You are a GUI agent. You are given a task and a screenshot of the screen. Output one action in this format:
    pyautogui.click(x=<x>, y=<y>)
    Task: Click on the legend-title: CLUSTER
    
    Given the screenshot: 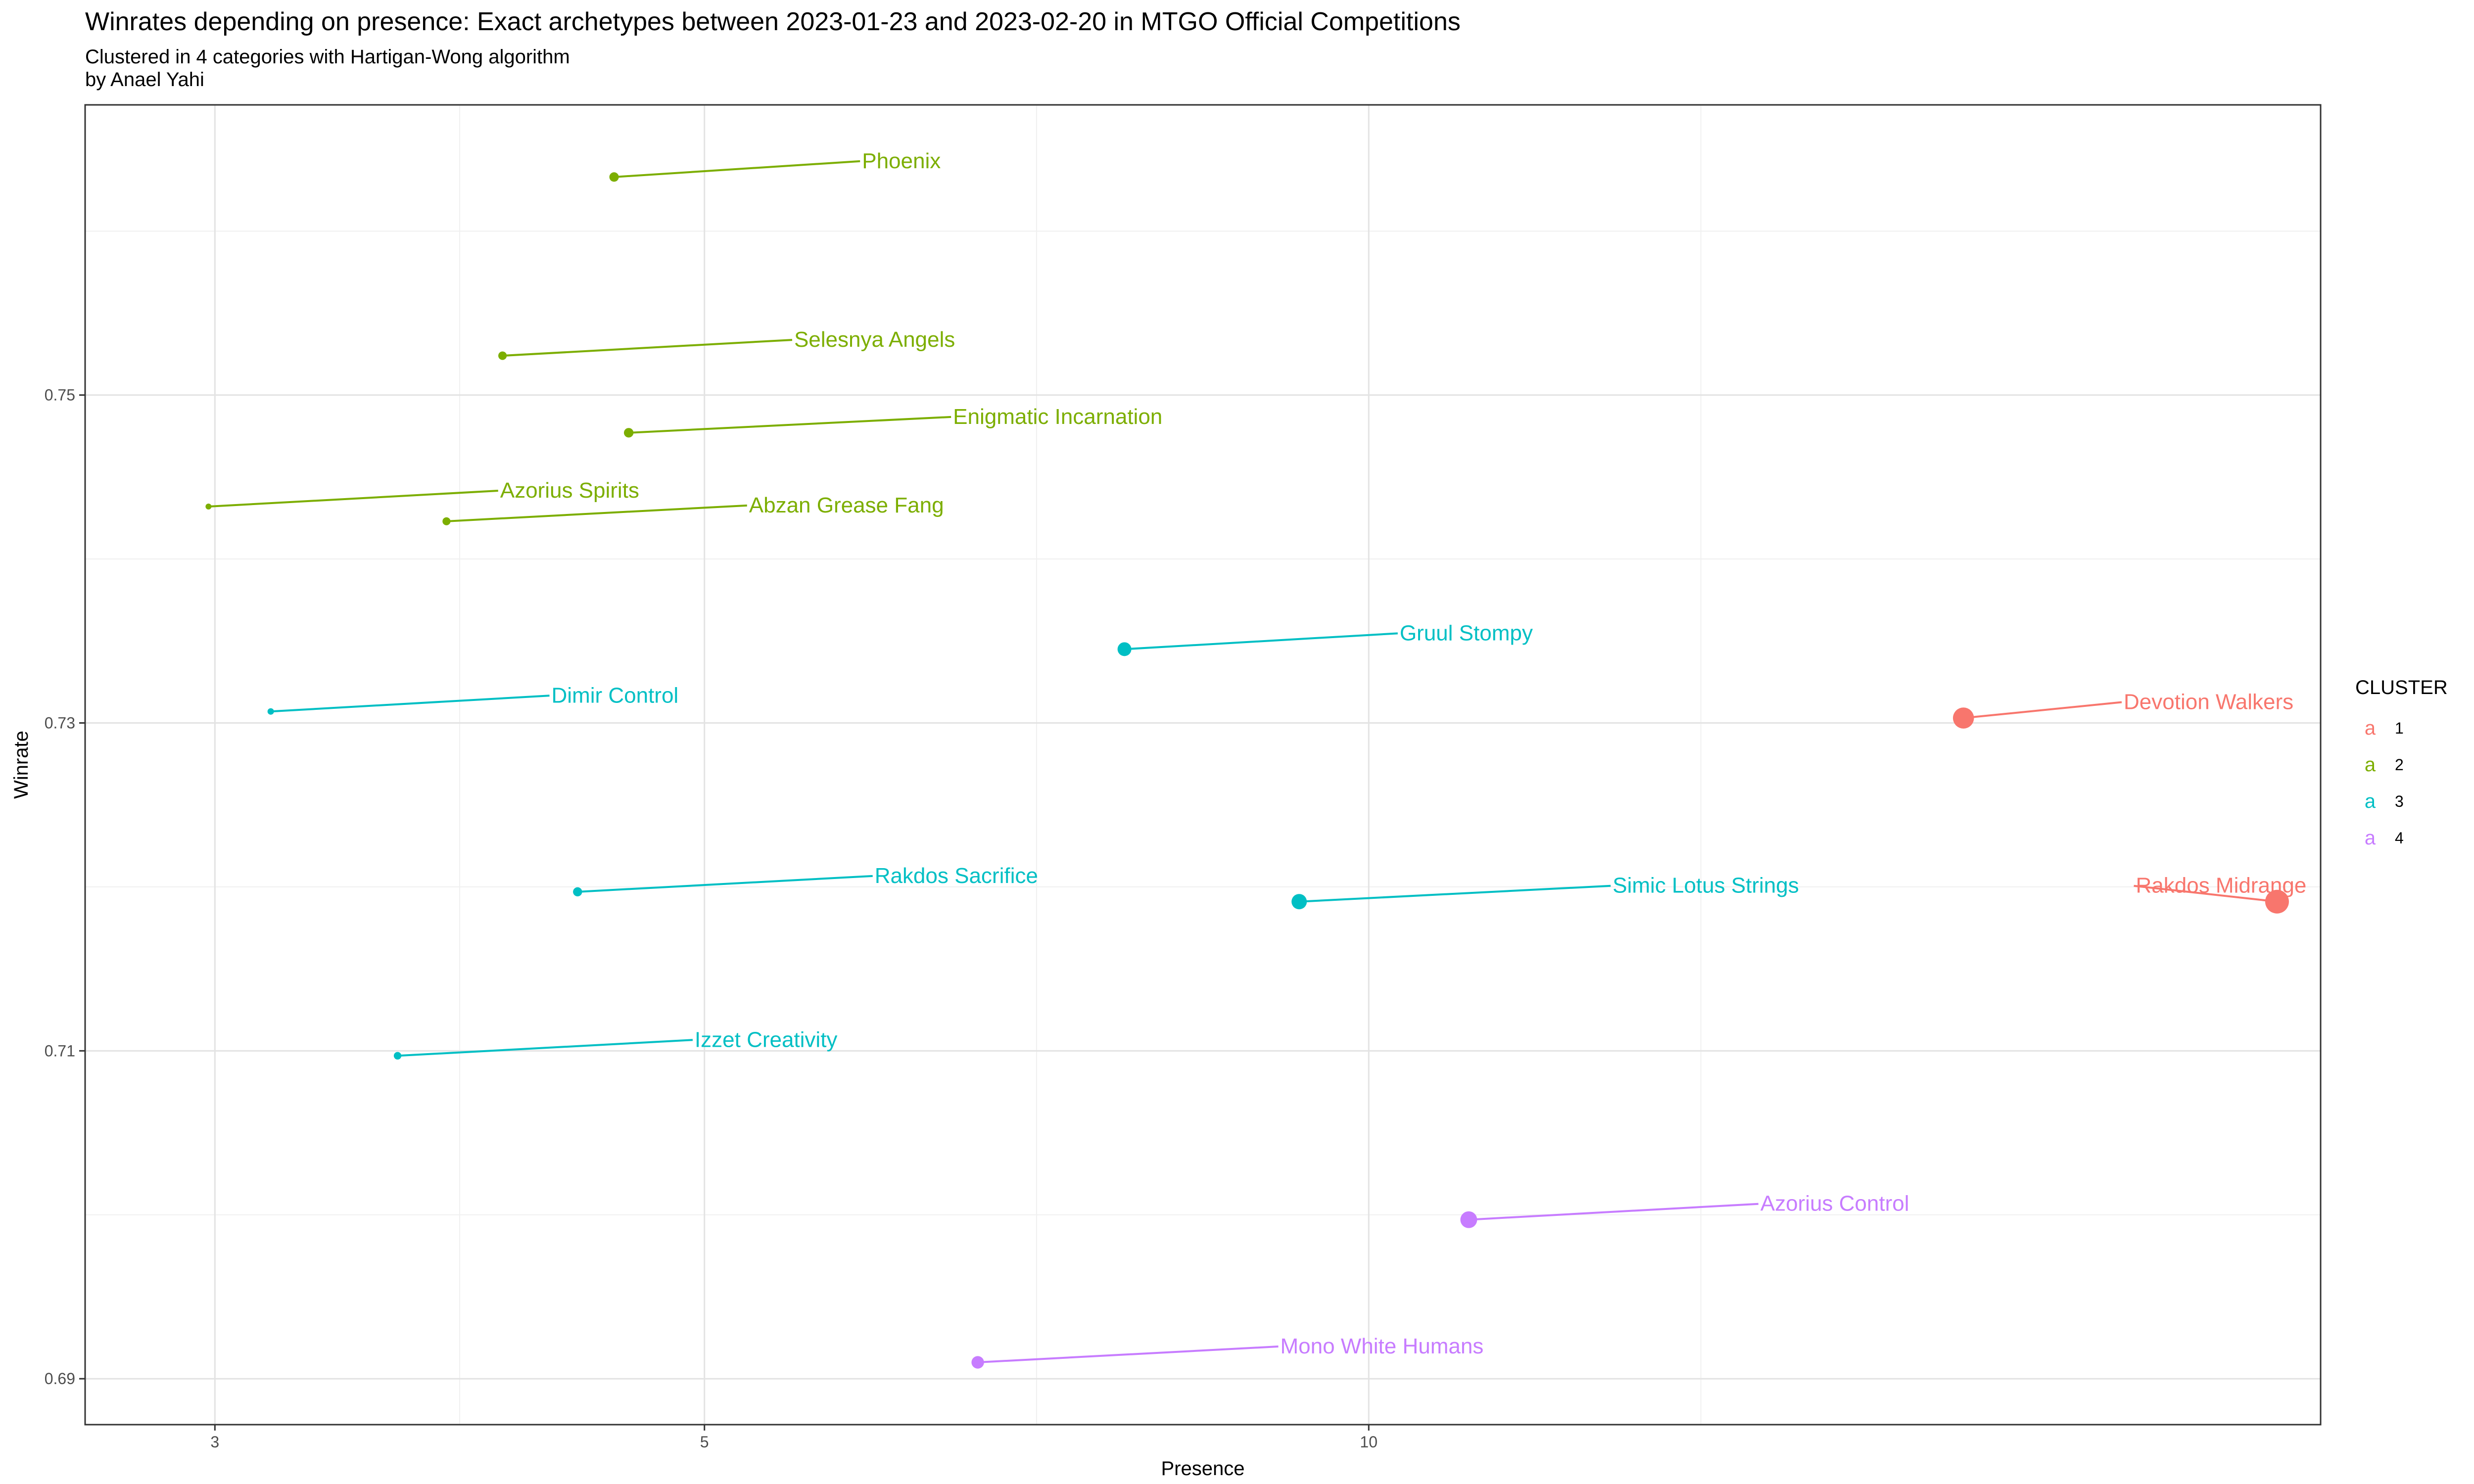 What is the action you would take?
    pyautogui.click(x=2402, y=687)
    